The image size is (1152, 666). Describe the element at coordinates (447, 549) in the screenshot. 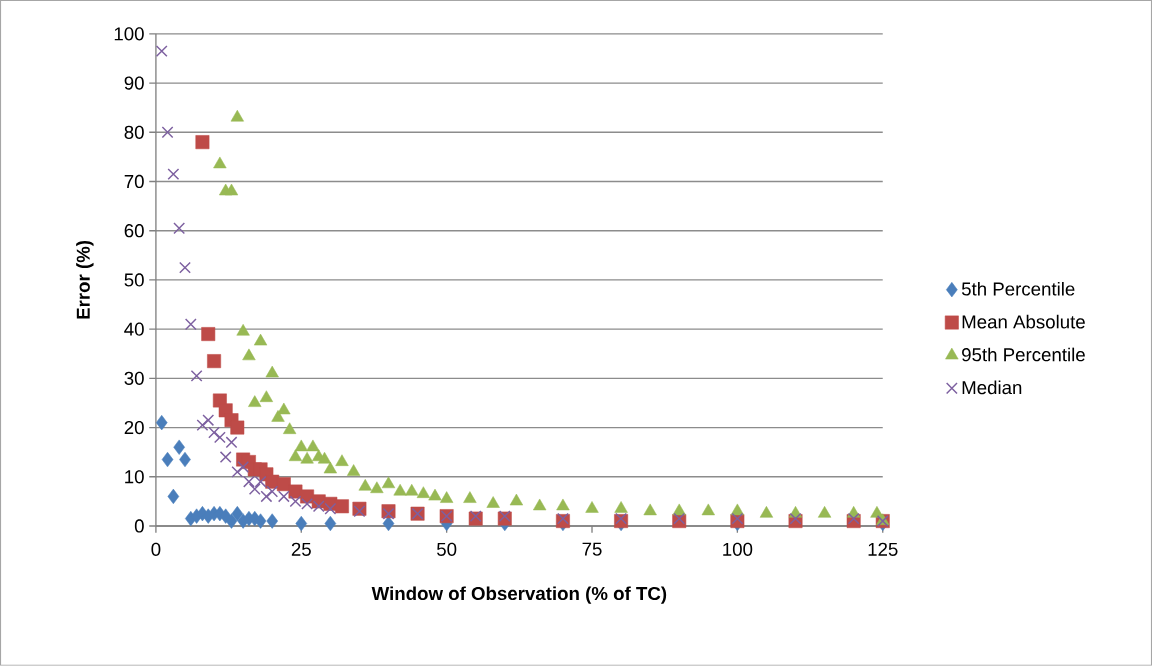

I see `x-tick-label: 50` at that location.